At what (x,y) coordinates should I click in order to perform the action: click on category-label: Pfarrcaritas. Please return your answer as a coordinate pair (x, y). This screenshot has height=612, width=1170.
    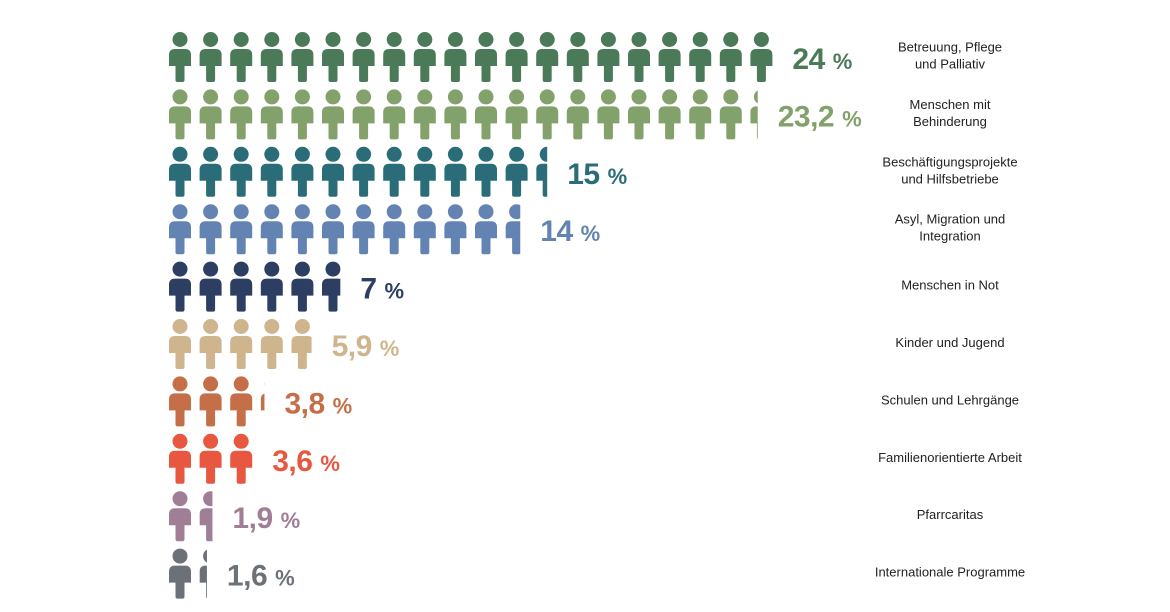
    Looking at the image, I should click on (950, 514).